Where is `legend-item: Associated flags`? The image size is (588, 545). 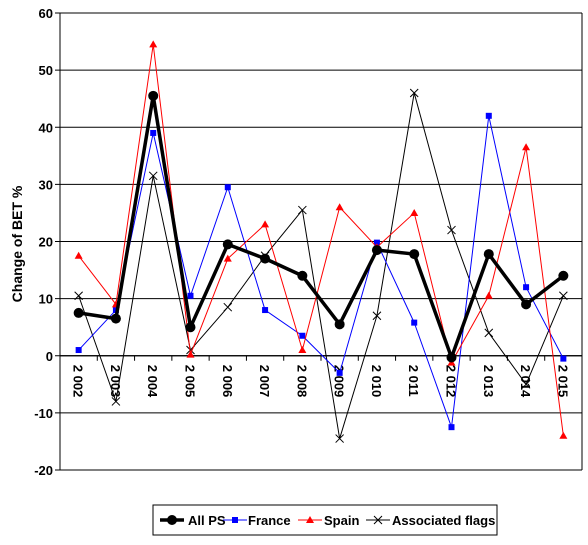 legend-item: Associated flags is located at coordinates (430, 520).